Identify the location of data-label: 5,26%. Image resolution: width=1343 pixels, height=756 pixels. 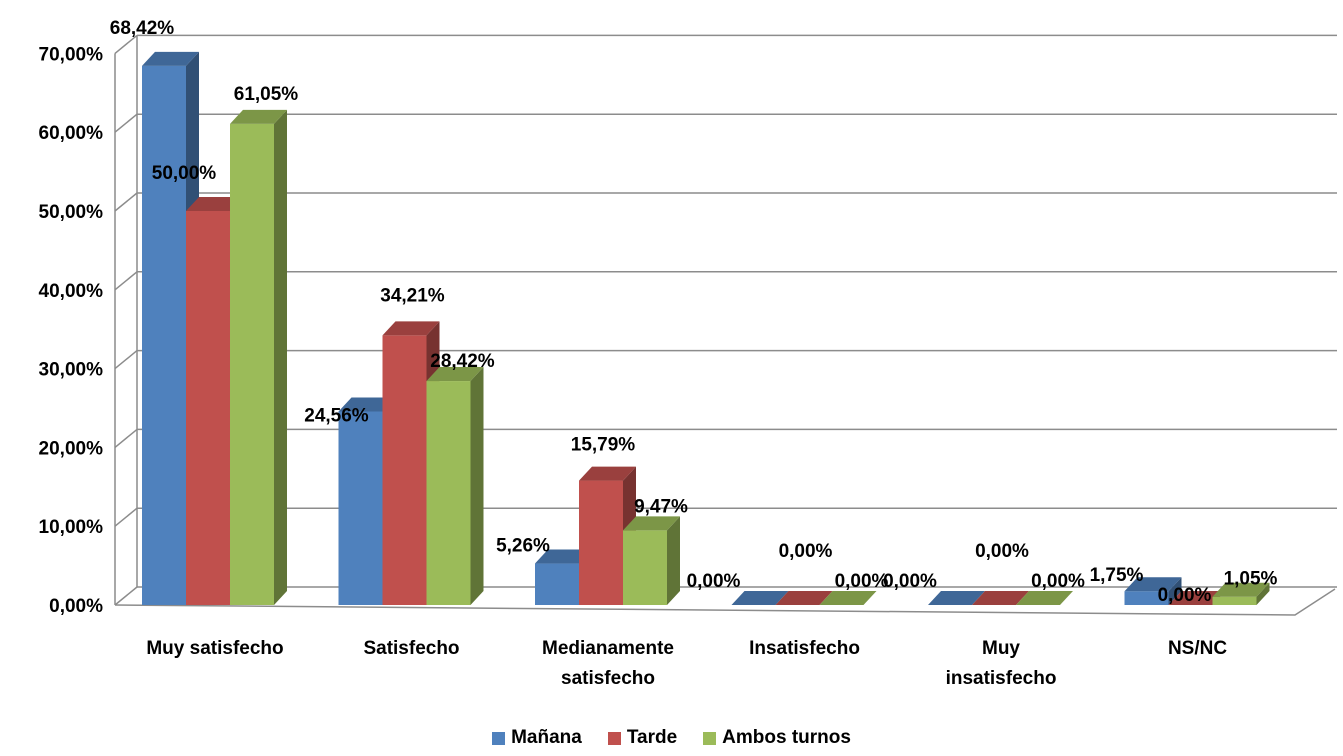
(523, 546).